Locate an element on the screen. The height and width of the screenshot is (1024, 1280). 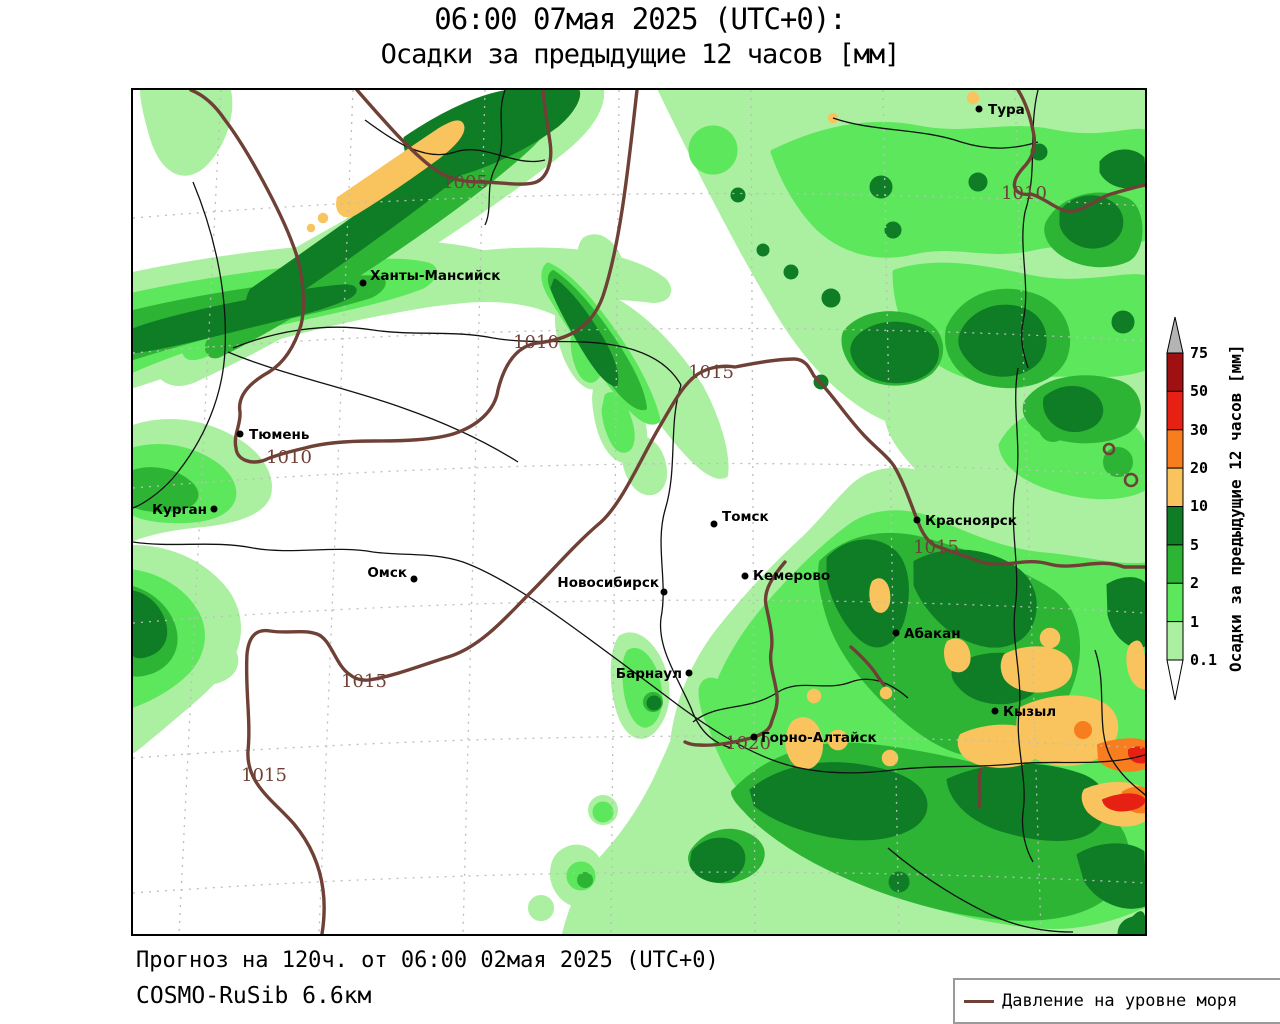
colorbar-axis-label: Осадки за предыдущие 12 часов [мм] is located at coordinates (1235, 508).